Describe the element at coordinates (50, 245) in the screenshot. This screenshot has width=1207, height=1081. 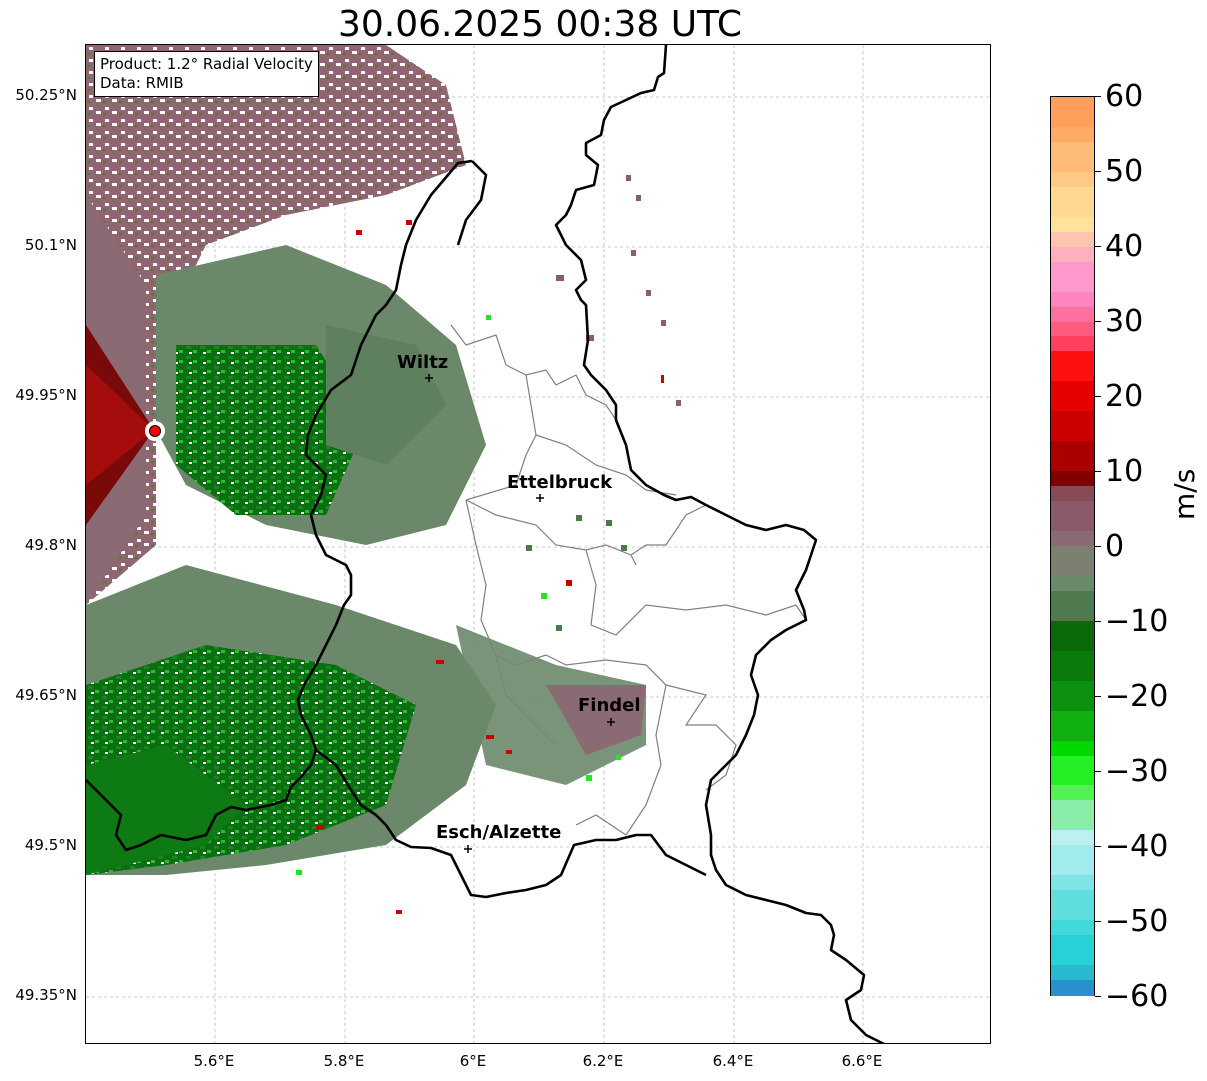
I see `lat-label: 50.1°N` at that location.